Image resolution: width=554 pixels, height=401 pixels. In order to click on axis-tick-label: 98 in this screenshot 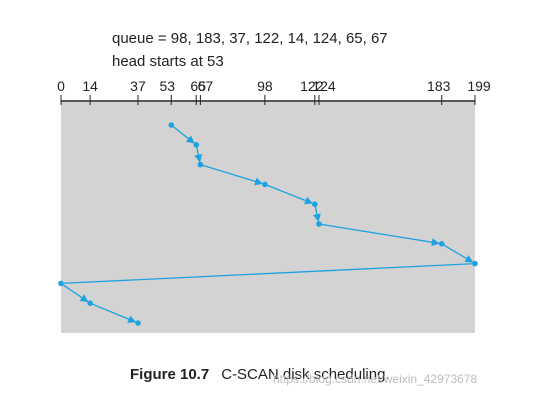, I will do `click(265, 86)`.